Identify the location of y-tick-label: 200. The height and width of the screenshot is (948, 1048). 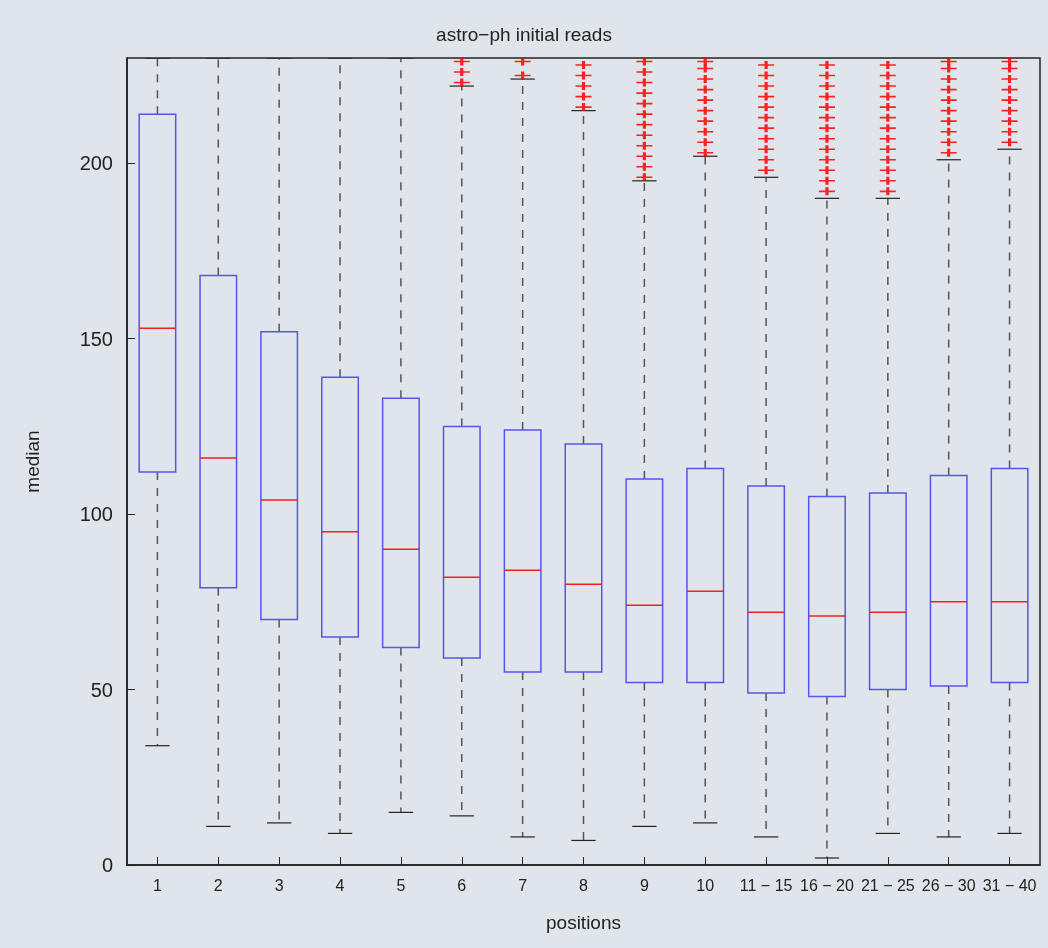
(96, 163).